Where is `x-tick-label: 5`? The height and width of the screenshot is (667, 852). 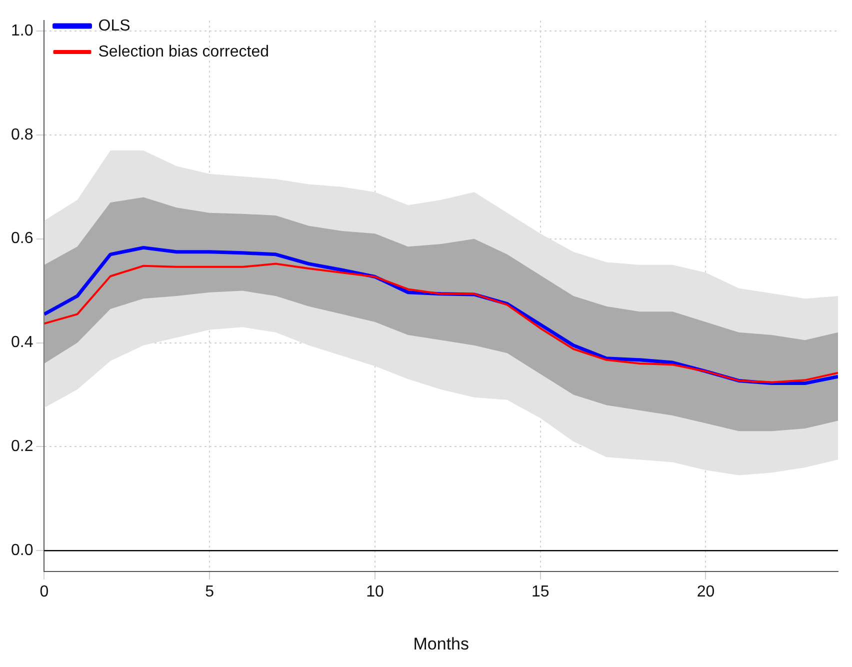 x-tick-label: 5 is located at coordinates (209, 591).